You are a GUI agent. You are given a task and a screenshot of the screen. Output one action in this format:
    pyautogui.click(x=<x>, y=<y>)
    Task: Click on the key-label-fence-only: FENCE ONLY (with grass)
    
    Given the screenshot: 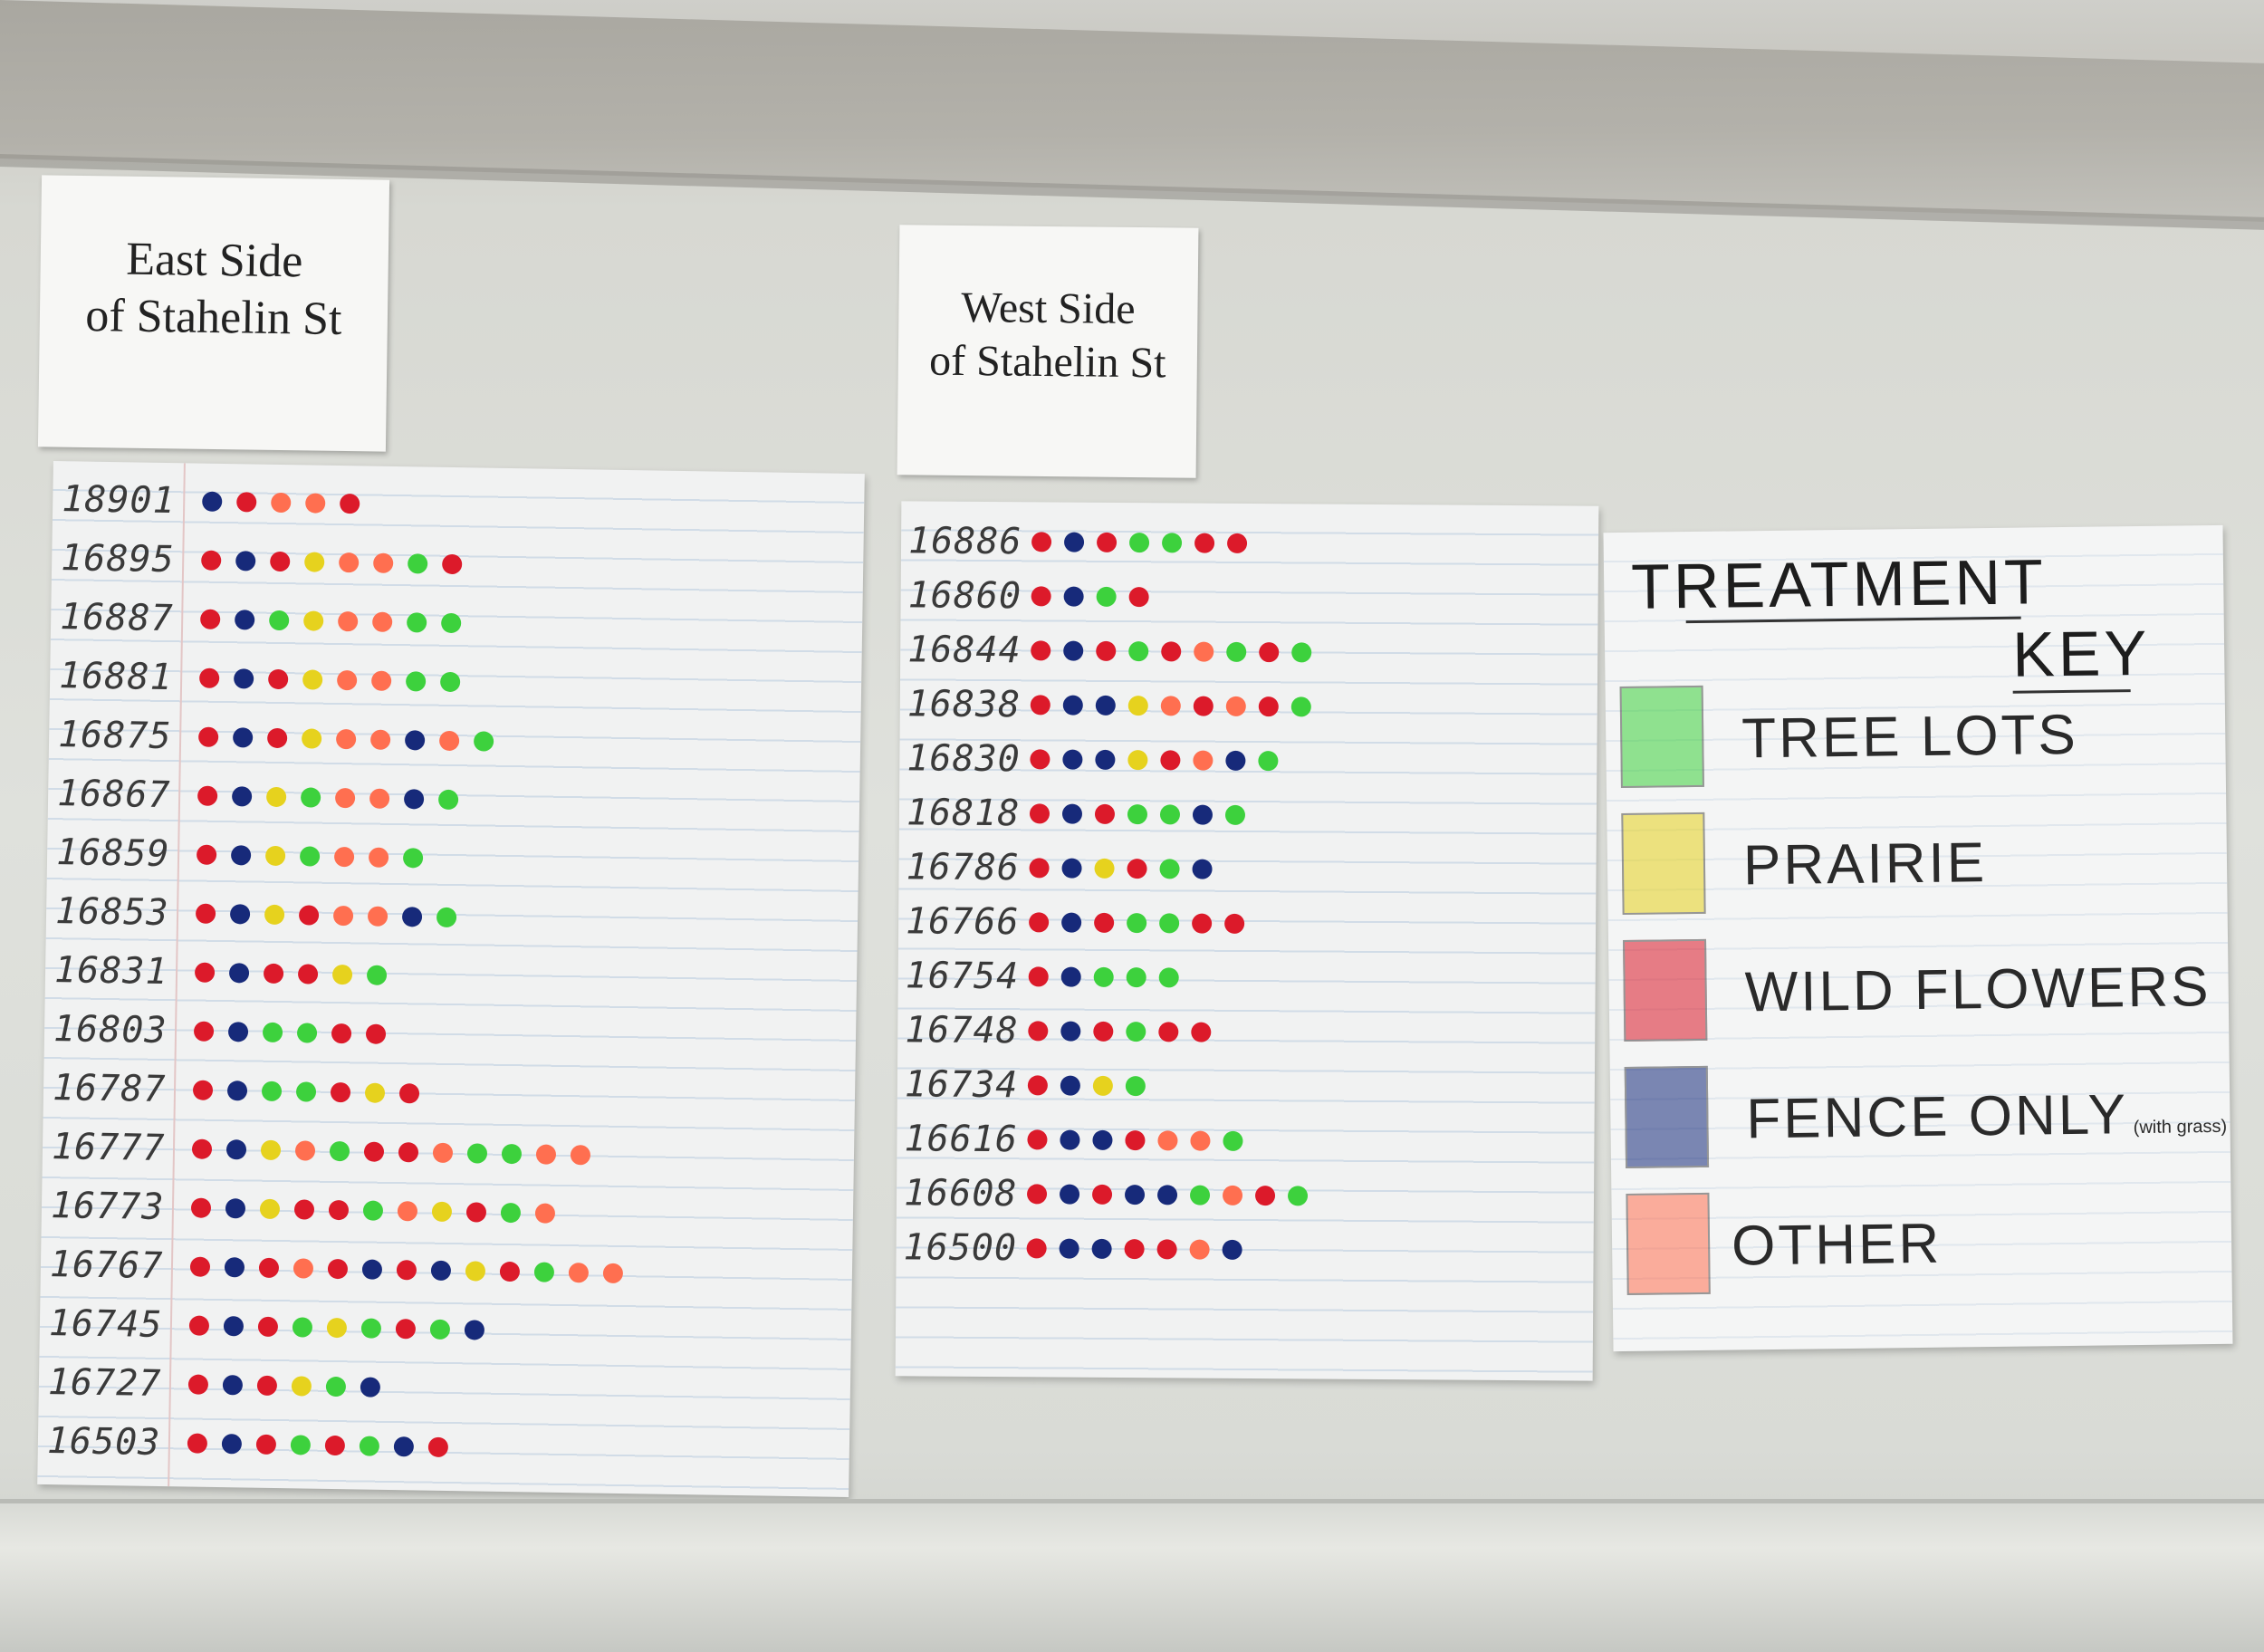 What is the action you would take?
    pyautogui.click(x=1986, y=1116)
    